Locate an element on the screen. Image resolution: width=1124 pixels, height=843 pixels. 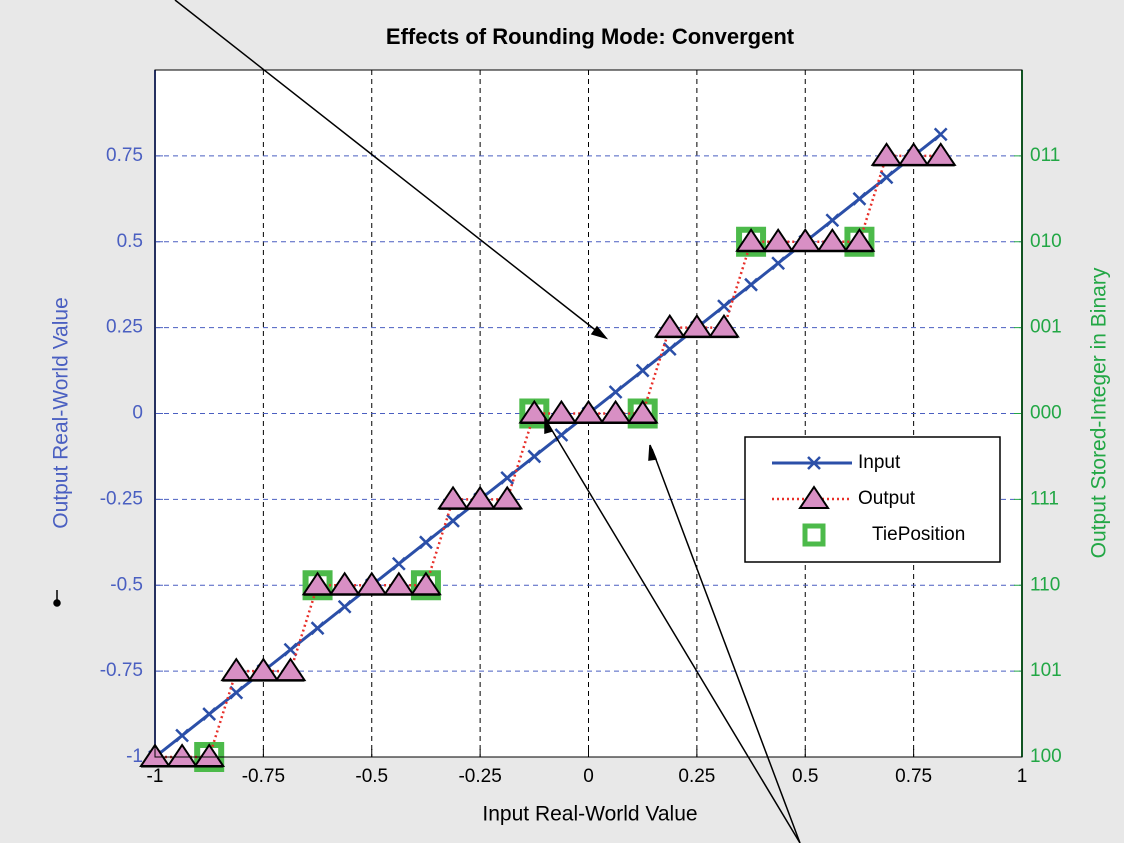
x-tick-label: 0.25 is located at coordinates (696, 776).